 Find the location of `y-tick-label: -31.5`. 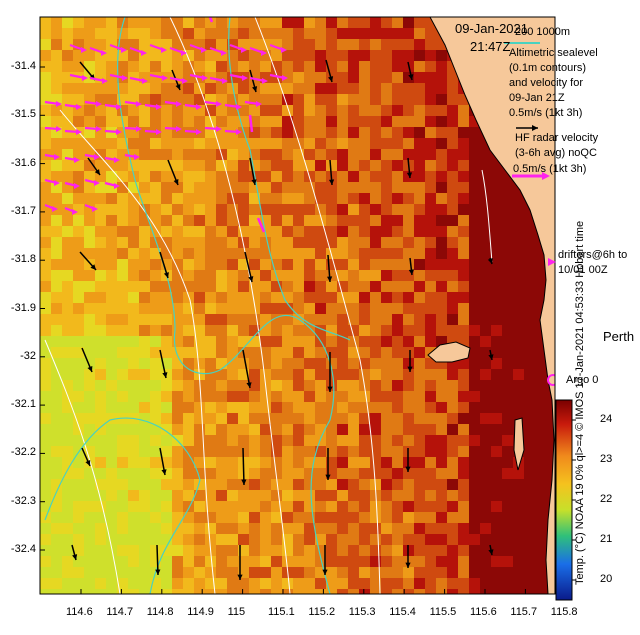

y-tick-label: -31.5 is located at coordinates (23, 114).